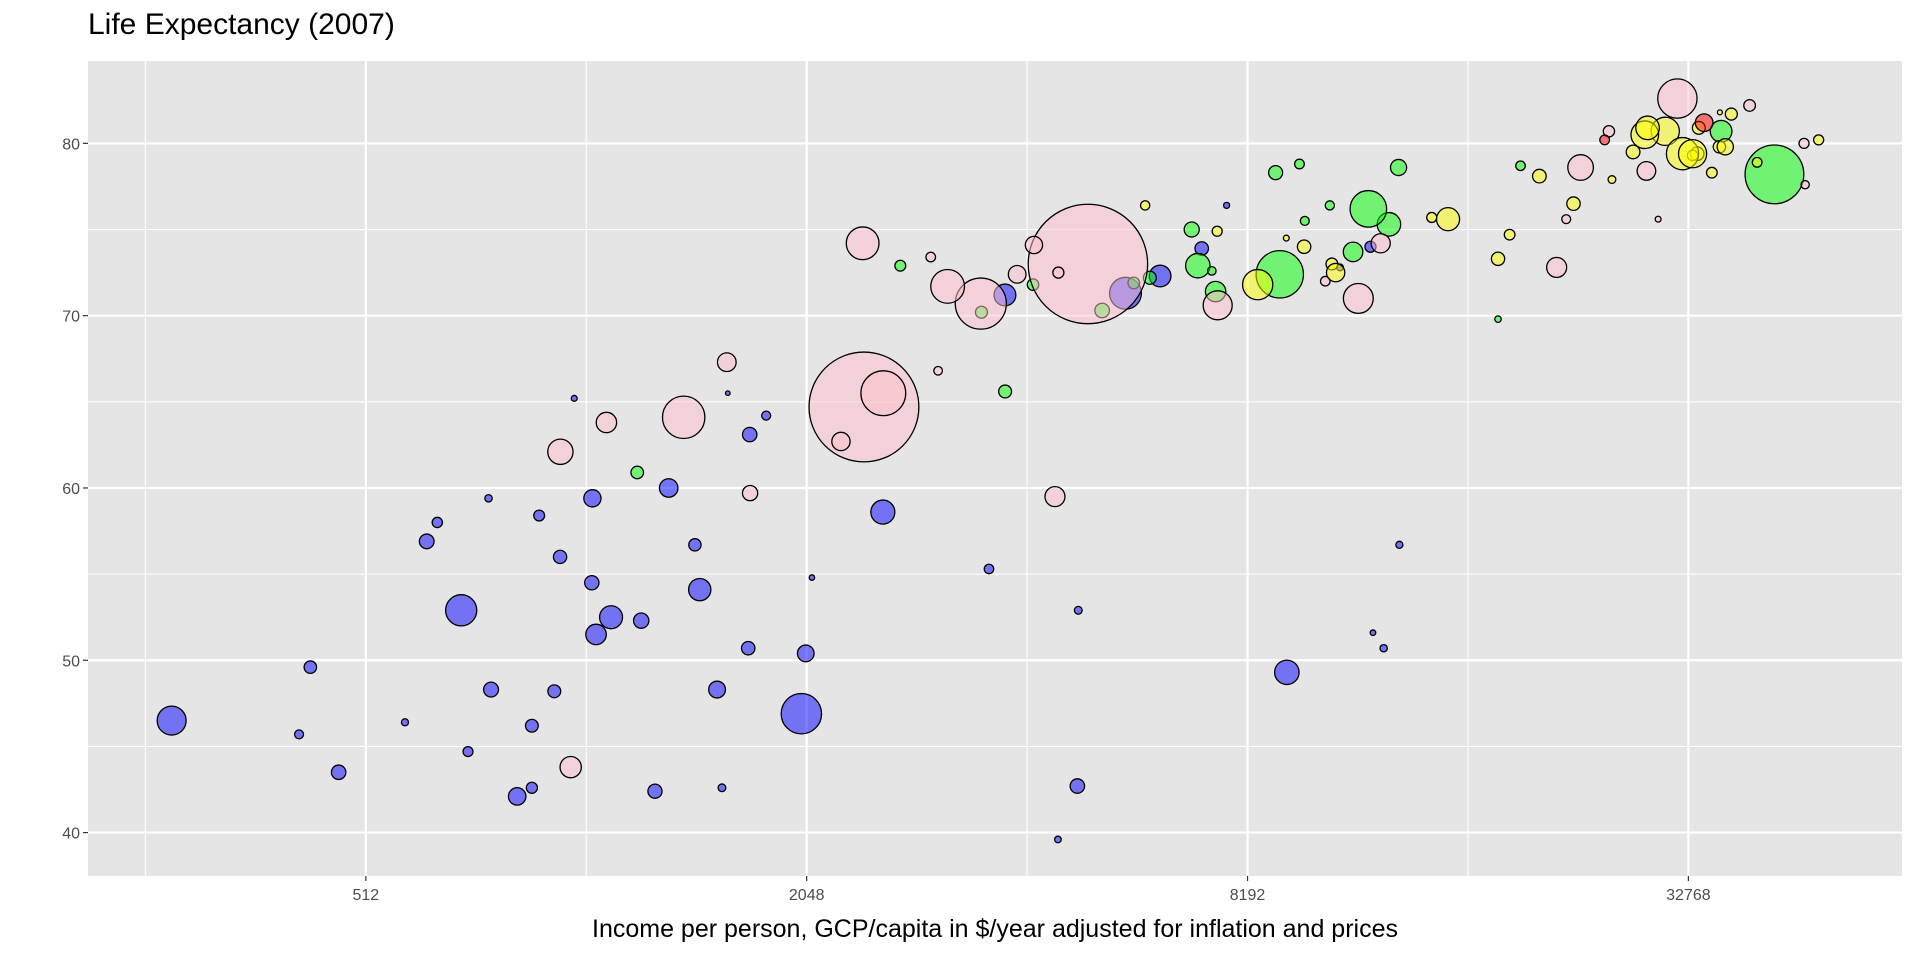  What do you see at coordinates (71, 834) in the screenshot?
I see `y-tick-label: 40` at bounding box center [71, 834].